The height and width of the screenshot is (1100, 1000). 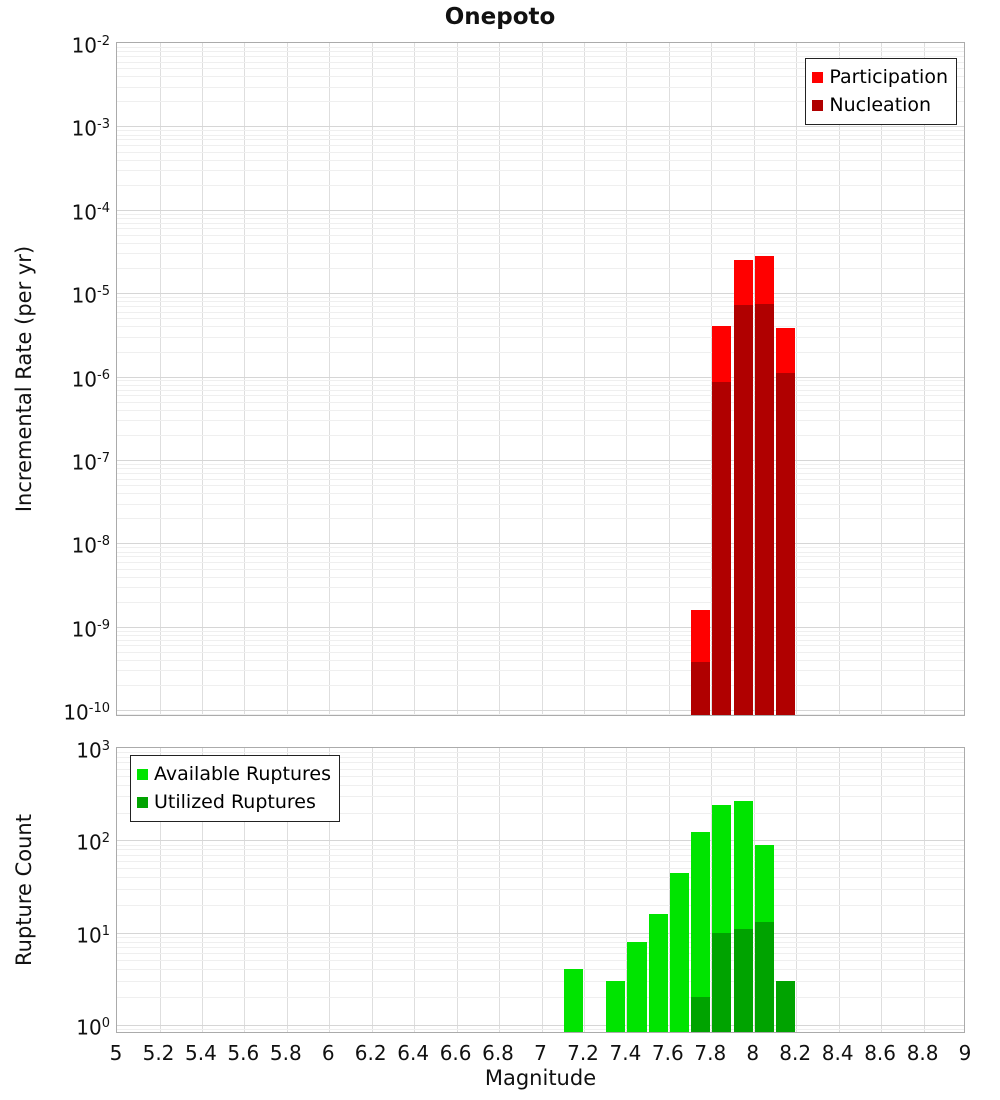 I want to click on chart-title: Onepoto, so click(x=500, y=17).